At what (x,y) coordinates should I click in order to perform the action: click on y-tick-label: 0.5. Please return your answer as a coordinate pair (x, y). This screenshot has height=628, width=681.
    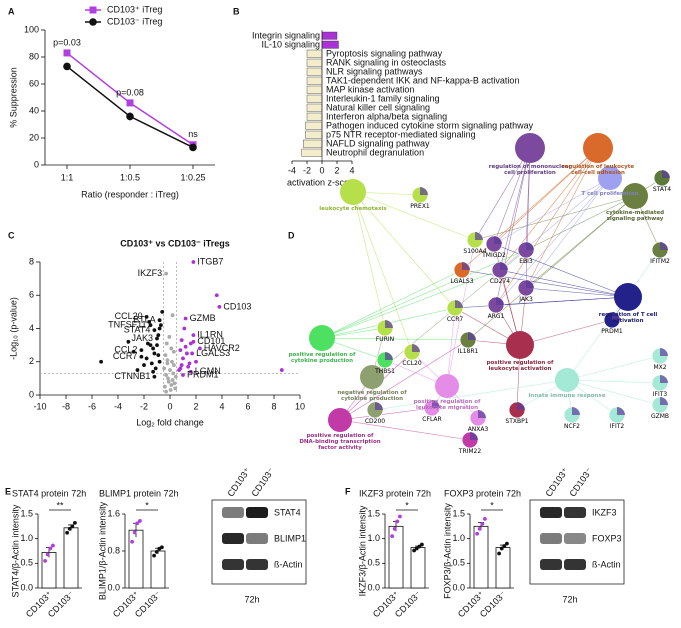
    Looking at the image, I should click on (26, 563).